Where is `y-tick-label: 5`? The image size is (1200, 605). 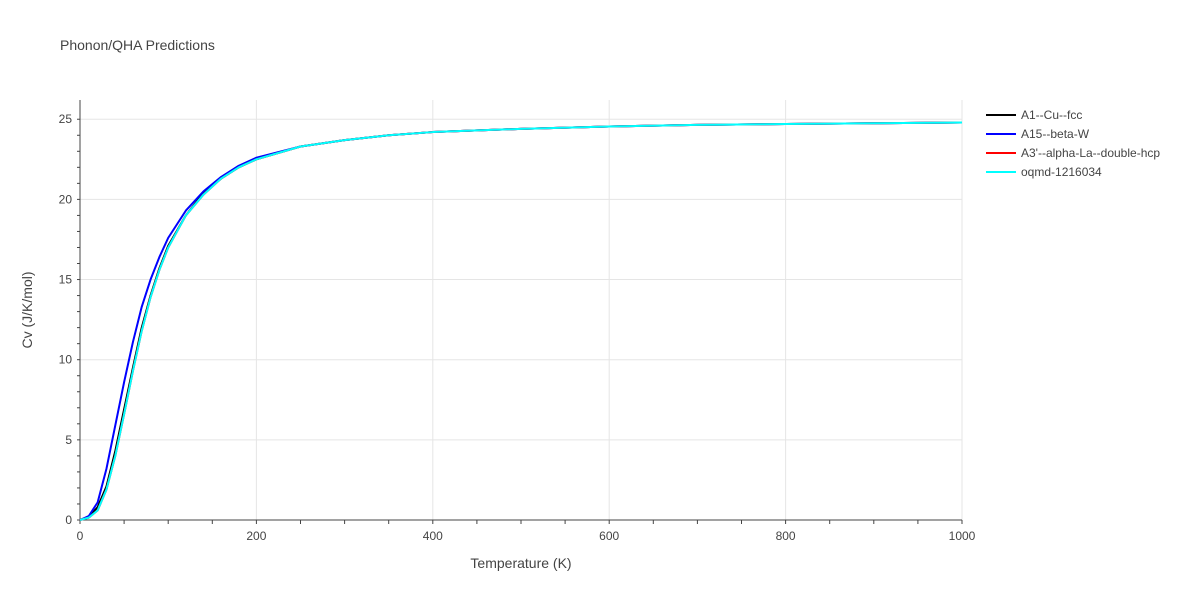 y-tick-label: 5 is located at coordinates (68, 440).